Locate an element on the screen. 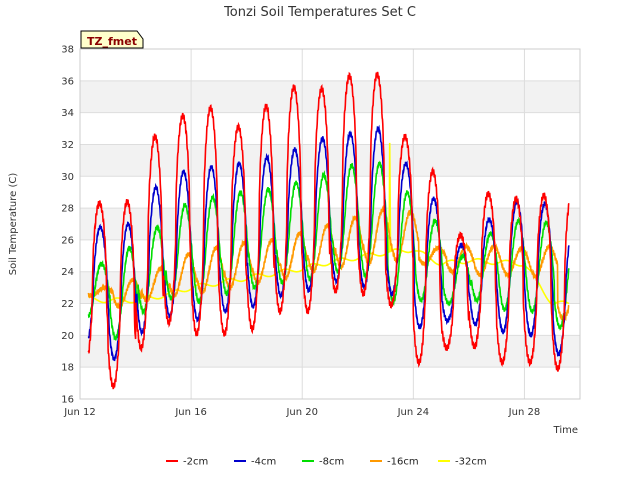 The image size is (640, 480). legend-label: -4cm is located at coordinates (263, 462).